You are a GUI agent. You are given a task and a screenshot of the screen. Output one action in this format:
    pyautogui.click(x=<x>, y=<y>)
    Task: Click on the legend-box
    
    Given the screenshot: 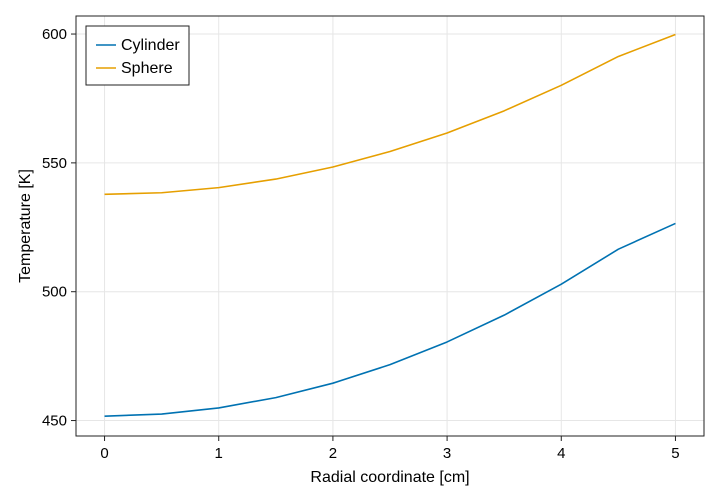 What is the action you would take?
    pyautogui.click(x=137, y=55)
    